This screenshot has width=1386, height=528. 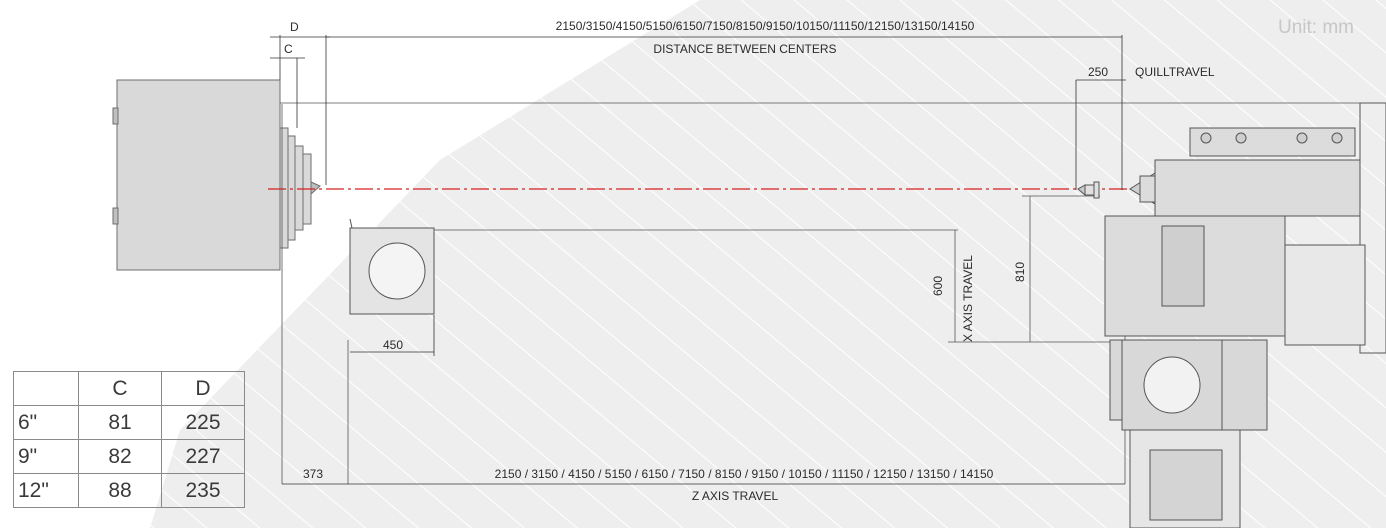 I want to click on dim-quill-value: 250, so click(x=1098, y=72).